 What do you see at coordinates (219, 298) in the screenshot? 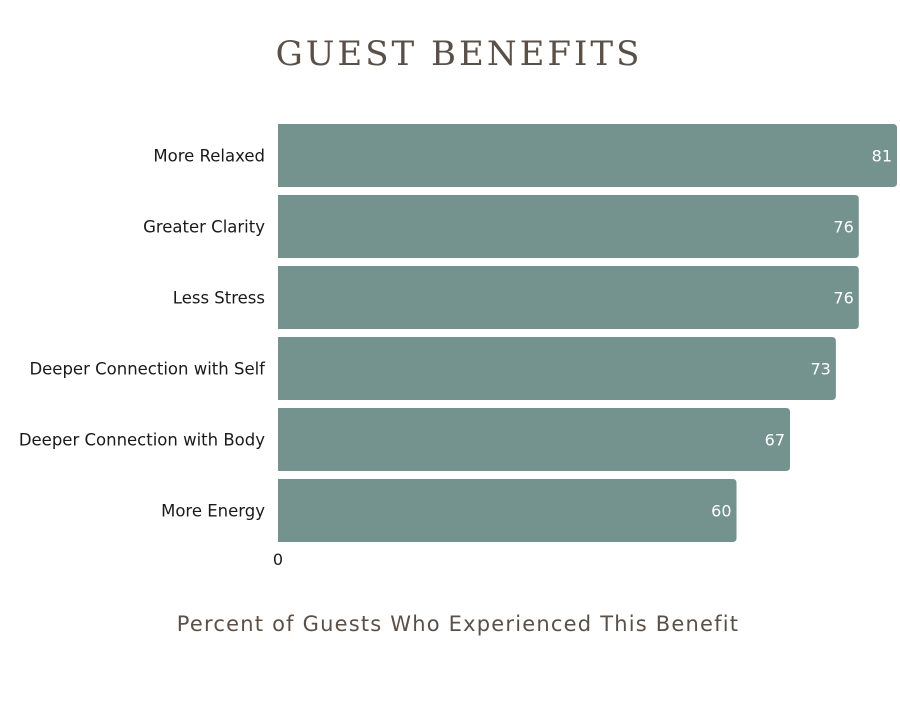
I see `category-label: Less Stress` at bounding box center [219, 298].